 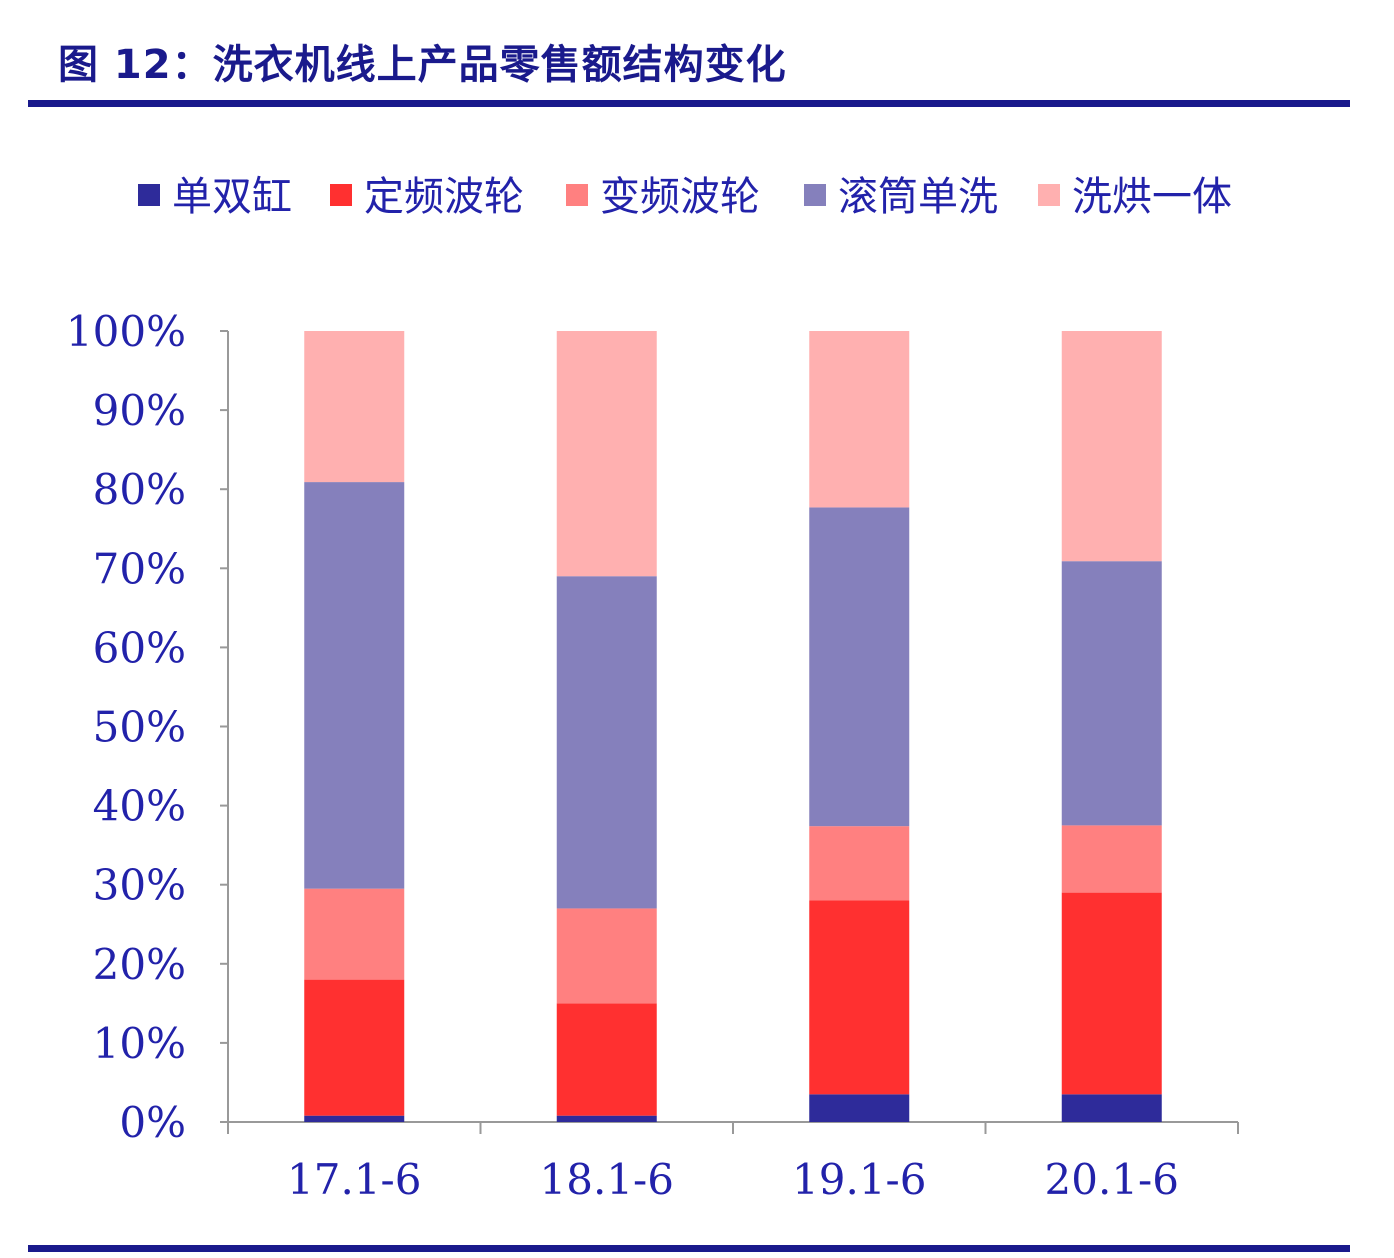 I want to click on x-tick-label: 19.1-6, so click(x=859, y=1179).